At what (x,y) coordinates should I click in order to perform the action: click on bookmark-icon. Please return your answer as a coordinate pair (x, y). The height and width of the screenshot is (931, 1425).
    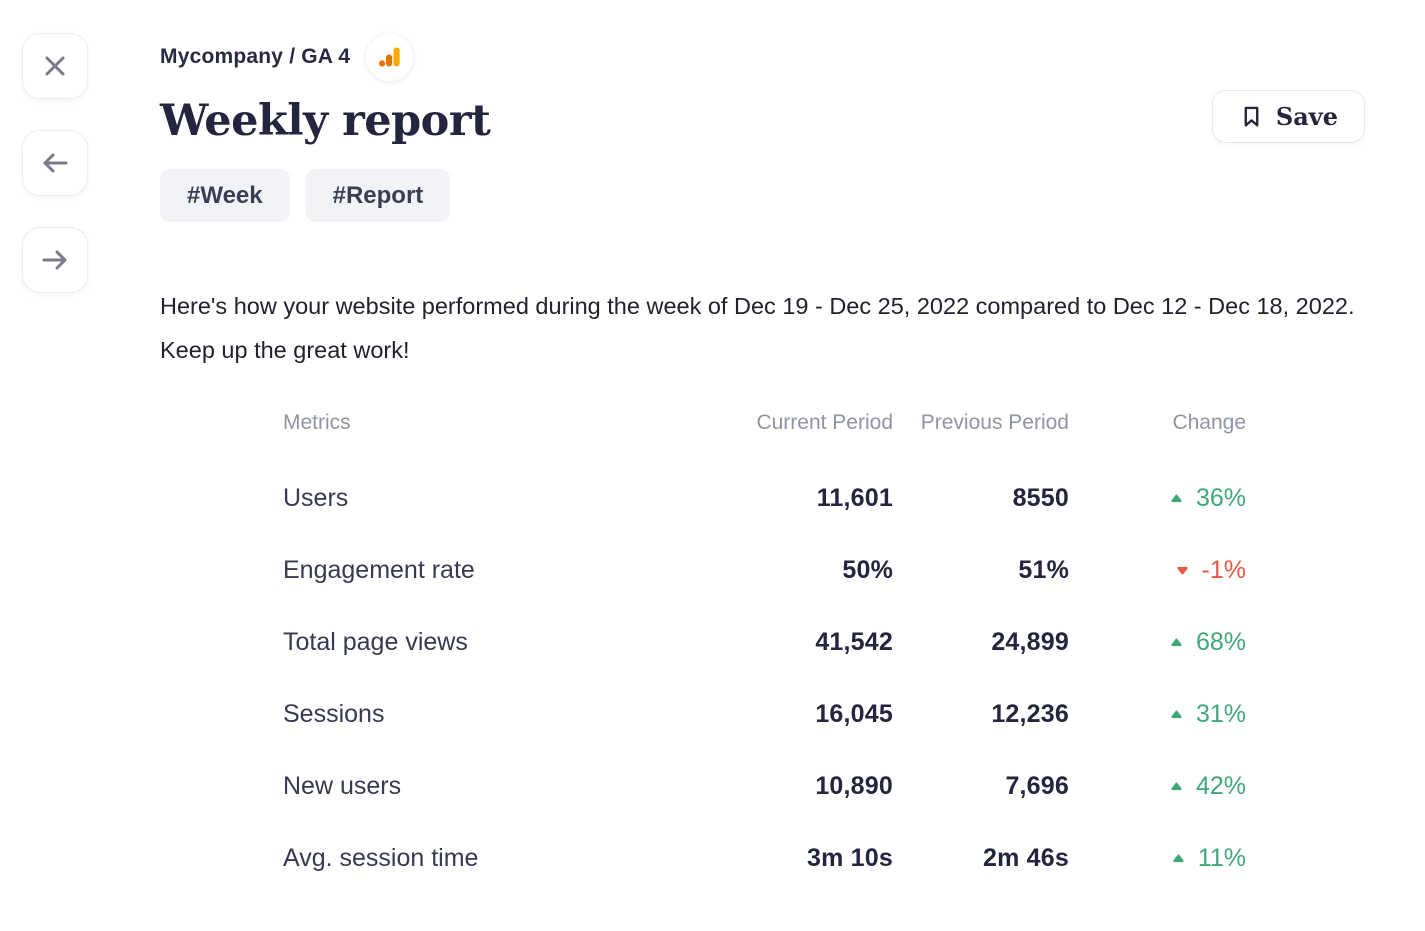
    Looking at the image, I should click on (1251, 116).